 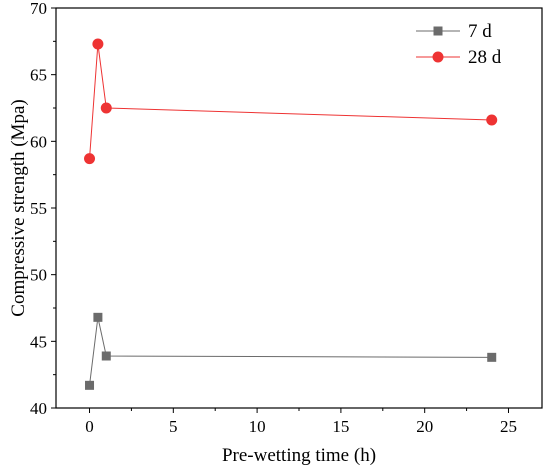 I want to click on y-tick-label: 40, so click(x=38, y=408).